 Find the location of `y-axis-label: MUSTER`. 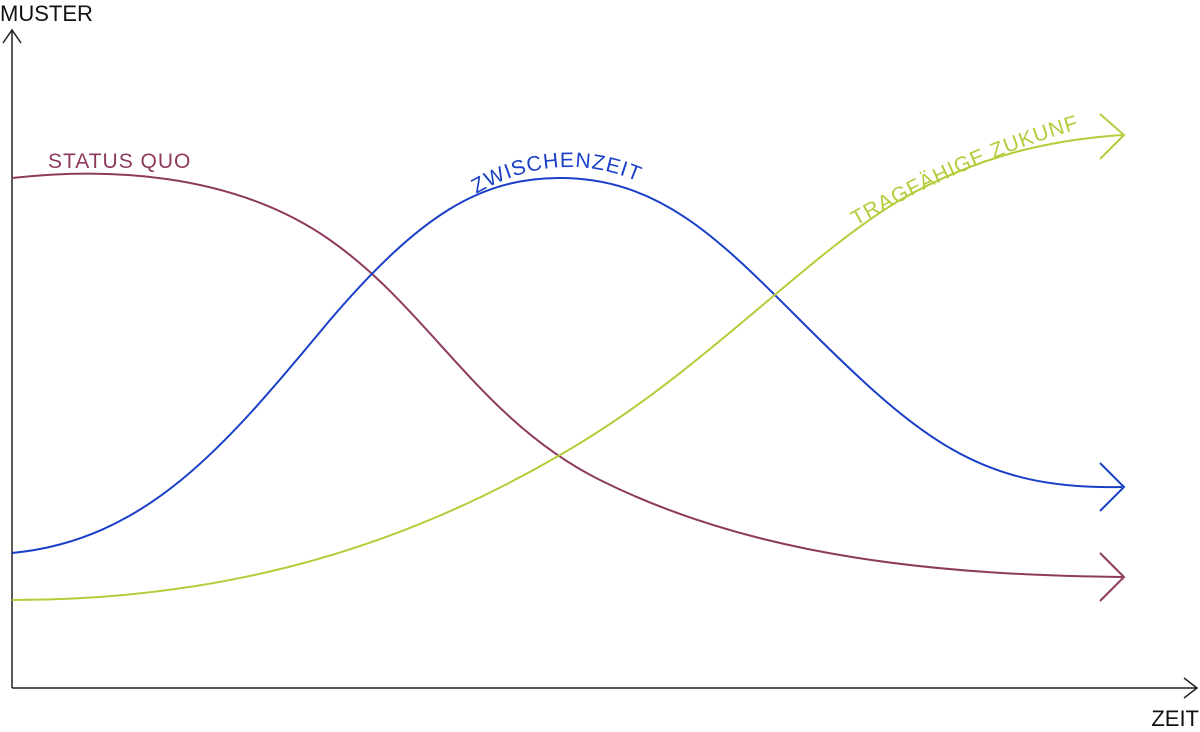

y-axis-label: MUSTER is located at coordinates (46, 13).